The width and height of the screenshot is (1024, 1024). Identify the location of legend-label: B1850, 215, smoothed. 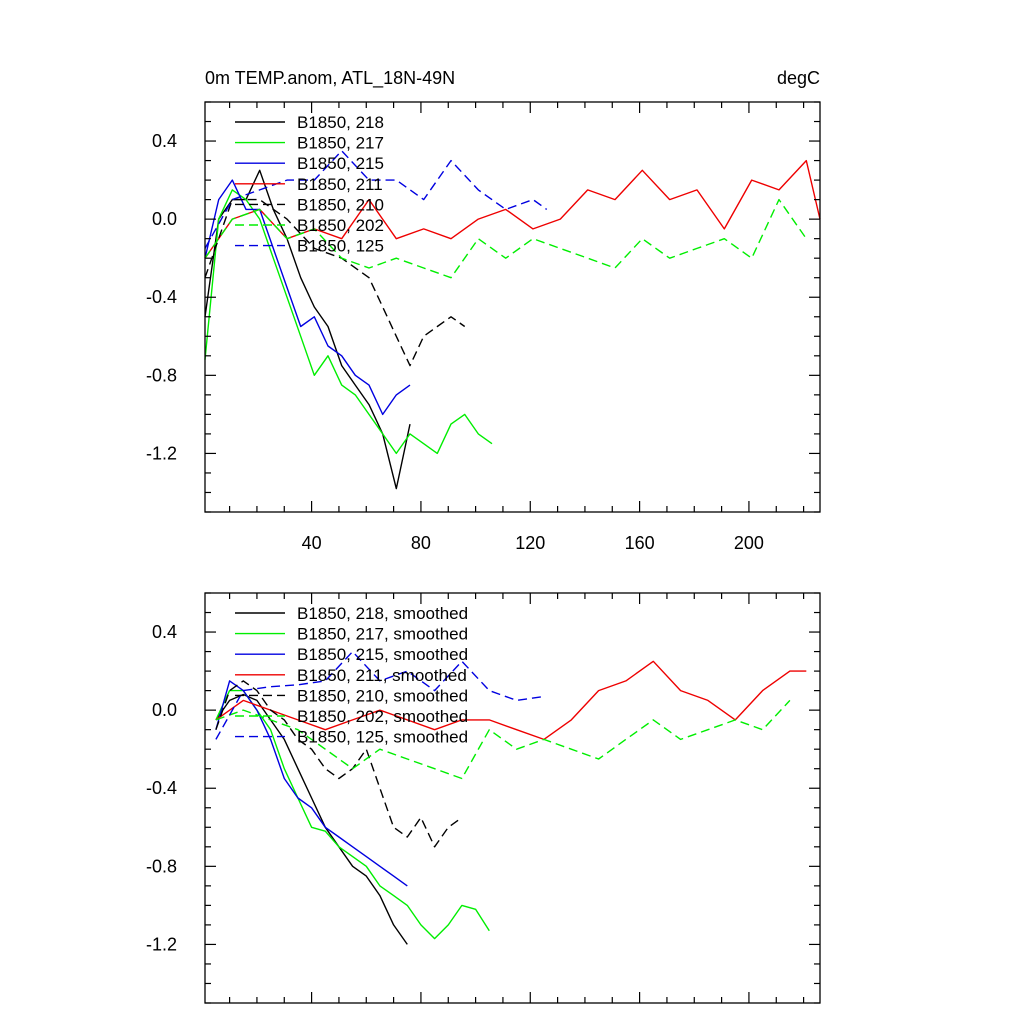
(382, 654).